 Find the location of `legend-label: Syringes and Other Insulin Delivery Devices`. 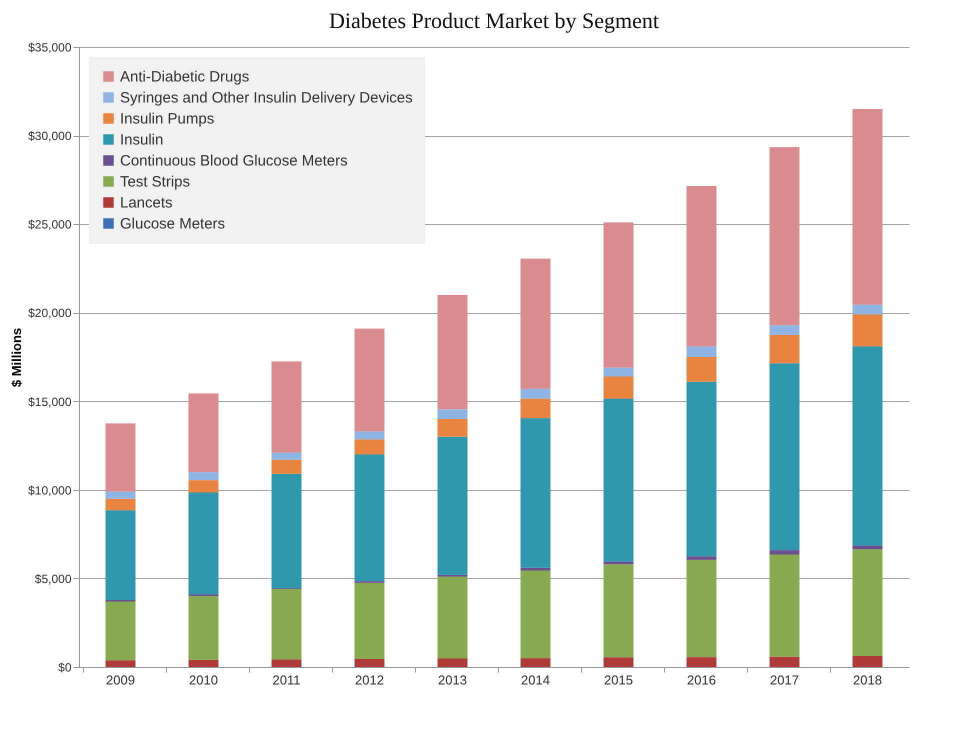

legend-label: Syringes and Other Insulin Delivery Devices is located at coordinates (266, 98).